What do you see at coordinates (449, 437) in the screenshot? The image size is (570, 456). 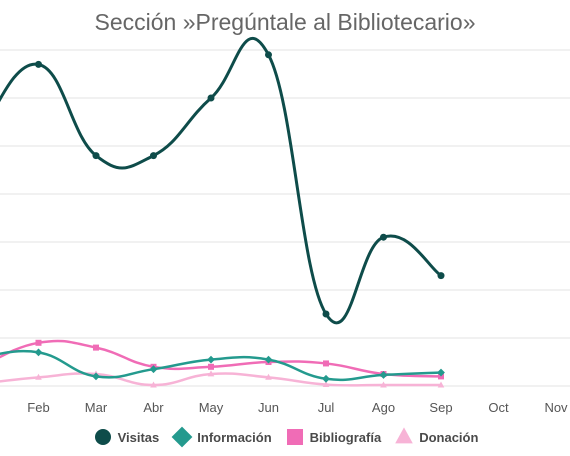 I see `legend-label: Donación` at bounding box center [449, 437].